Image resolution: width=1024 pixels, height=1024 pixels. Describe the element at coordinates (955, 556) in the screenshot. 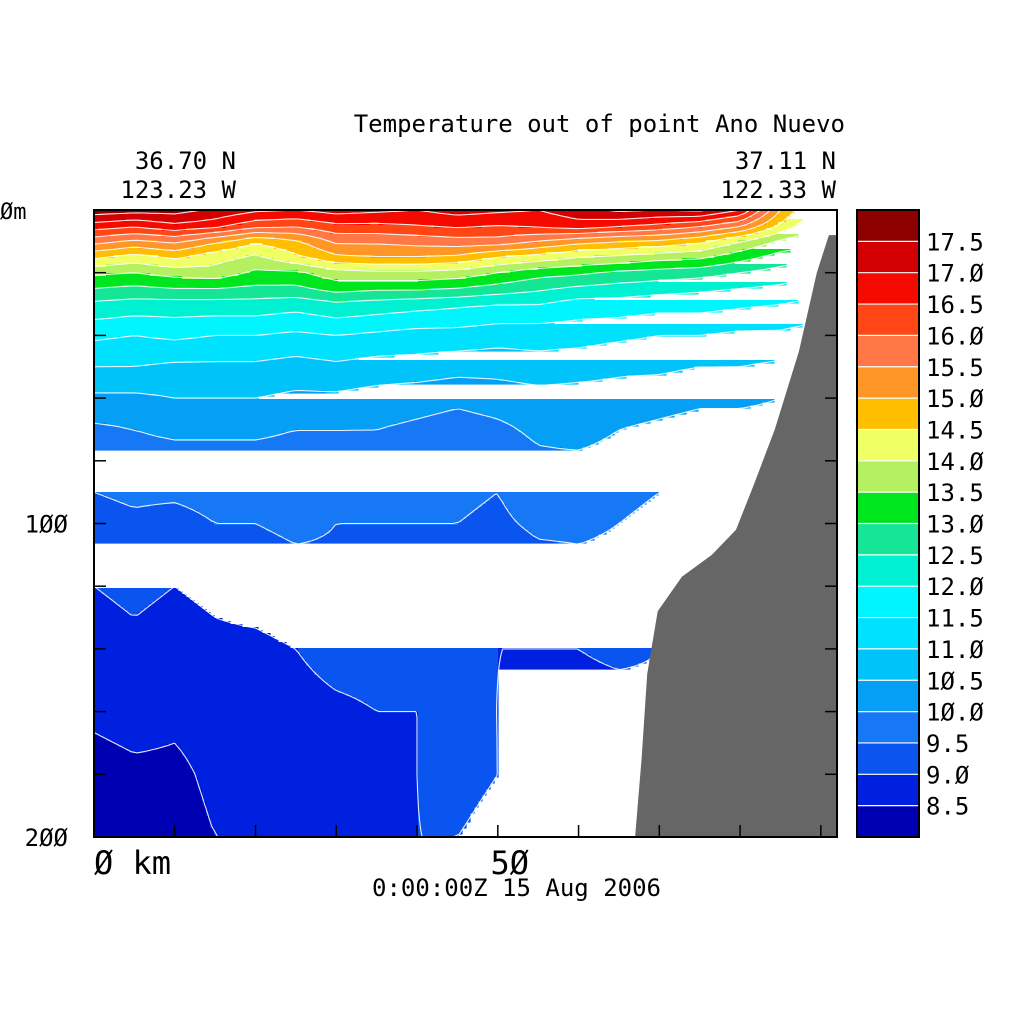

I see `colorbar-label: 12.5` at that location.